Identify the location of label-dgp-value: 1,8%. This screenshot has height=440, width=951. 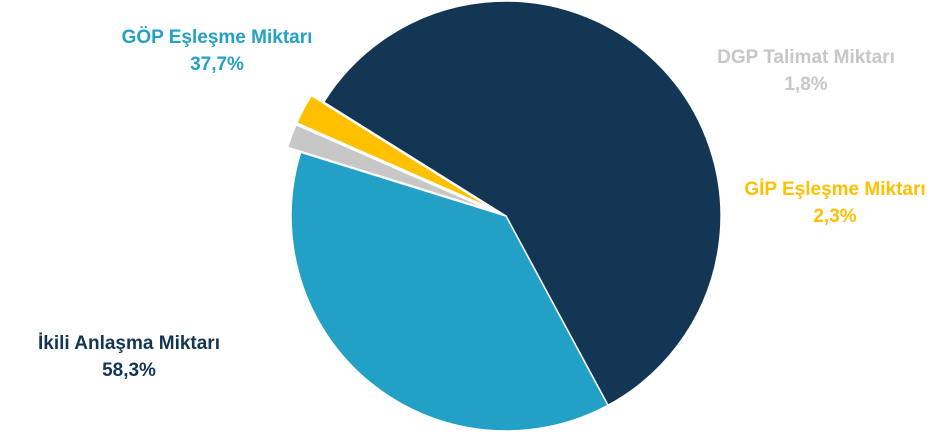
(806, 84).